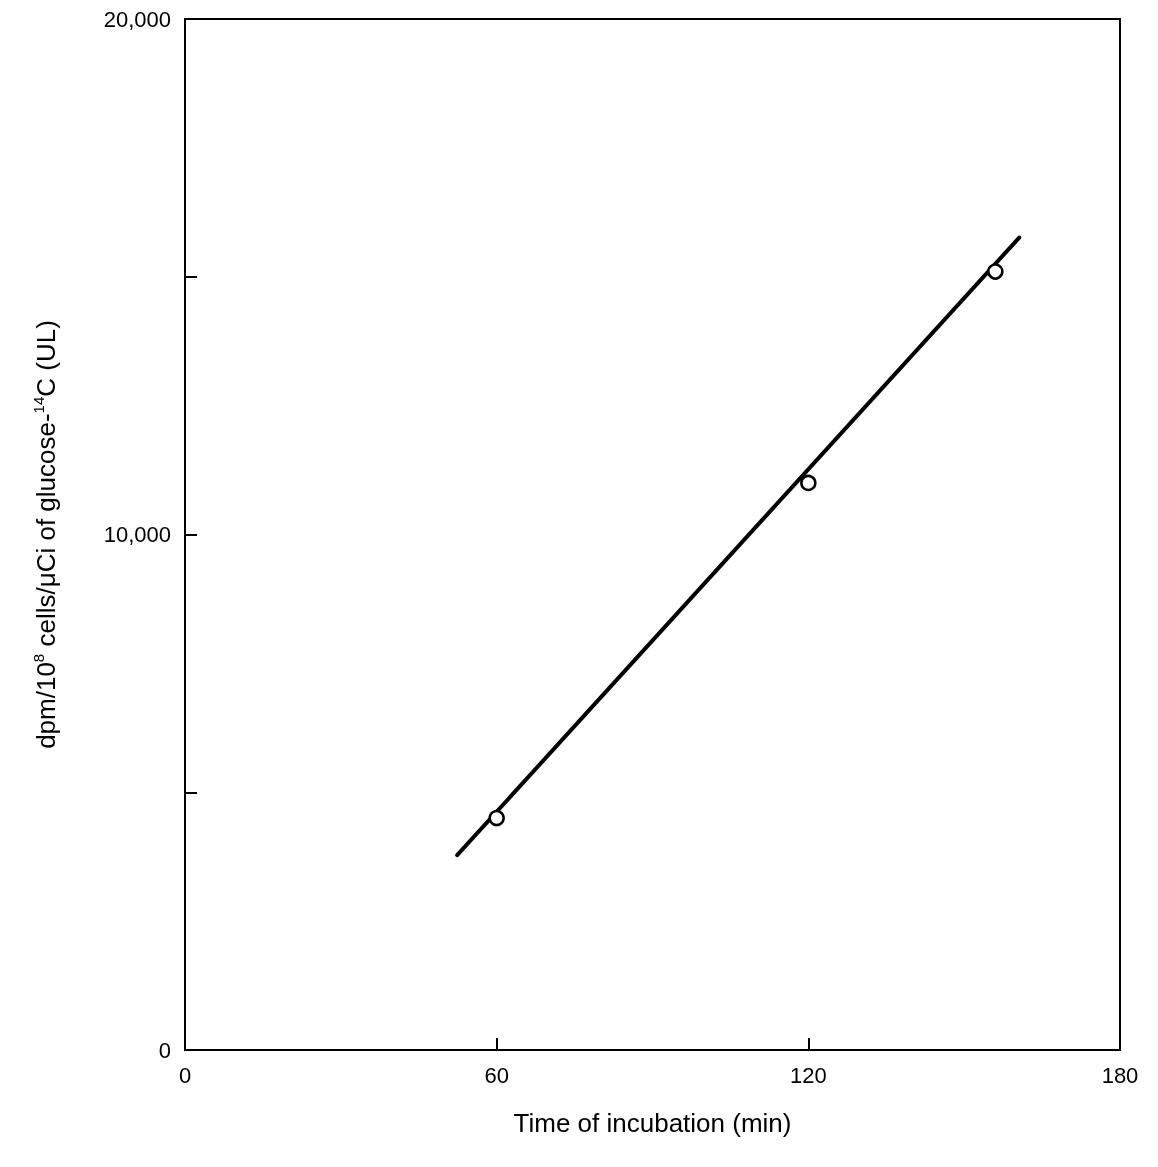 Image resolution: width=1158 pixels, height=1167 pixels. I want to click on x-tick-label: 0, so click(185, 1075).